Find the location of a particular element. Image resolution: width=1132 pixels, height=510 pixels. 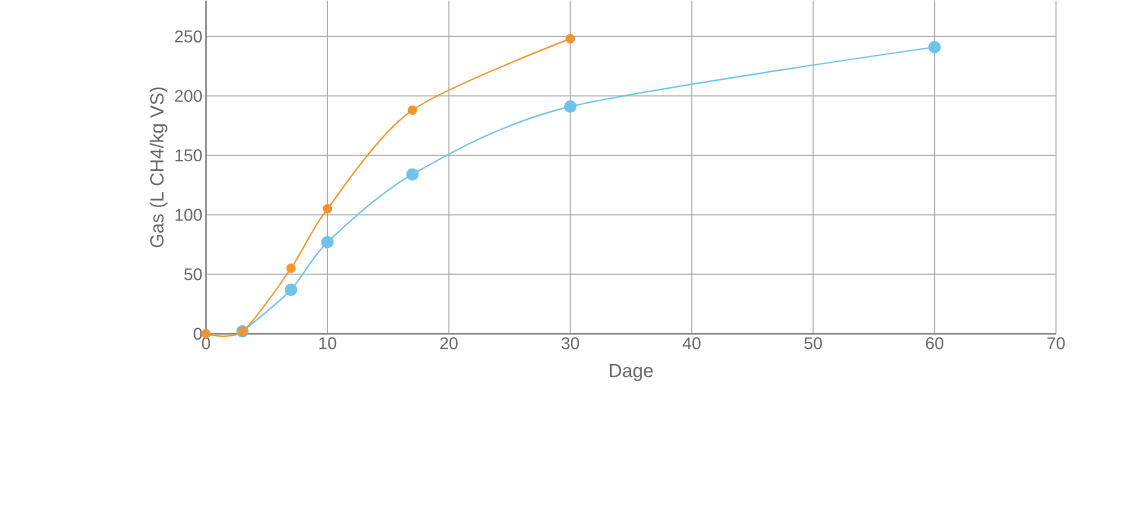

x-tick-label: 70 is located at coordinates (1056, 343).